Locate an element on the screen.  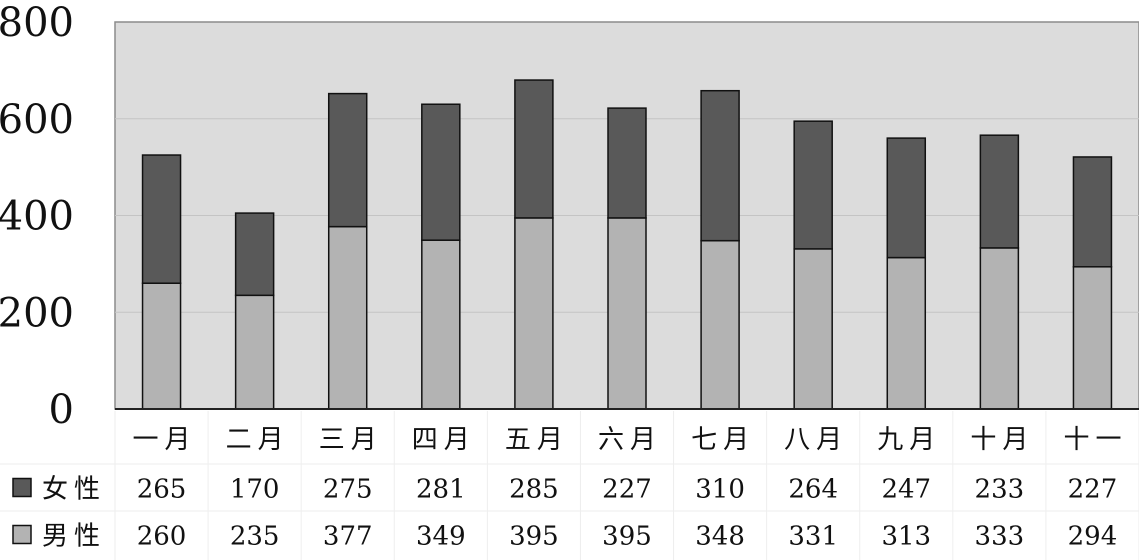
data-table-value: 294 is located at coordinates (1093, 537).